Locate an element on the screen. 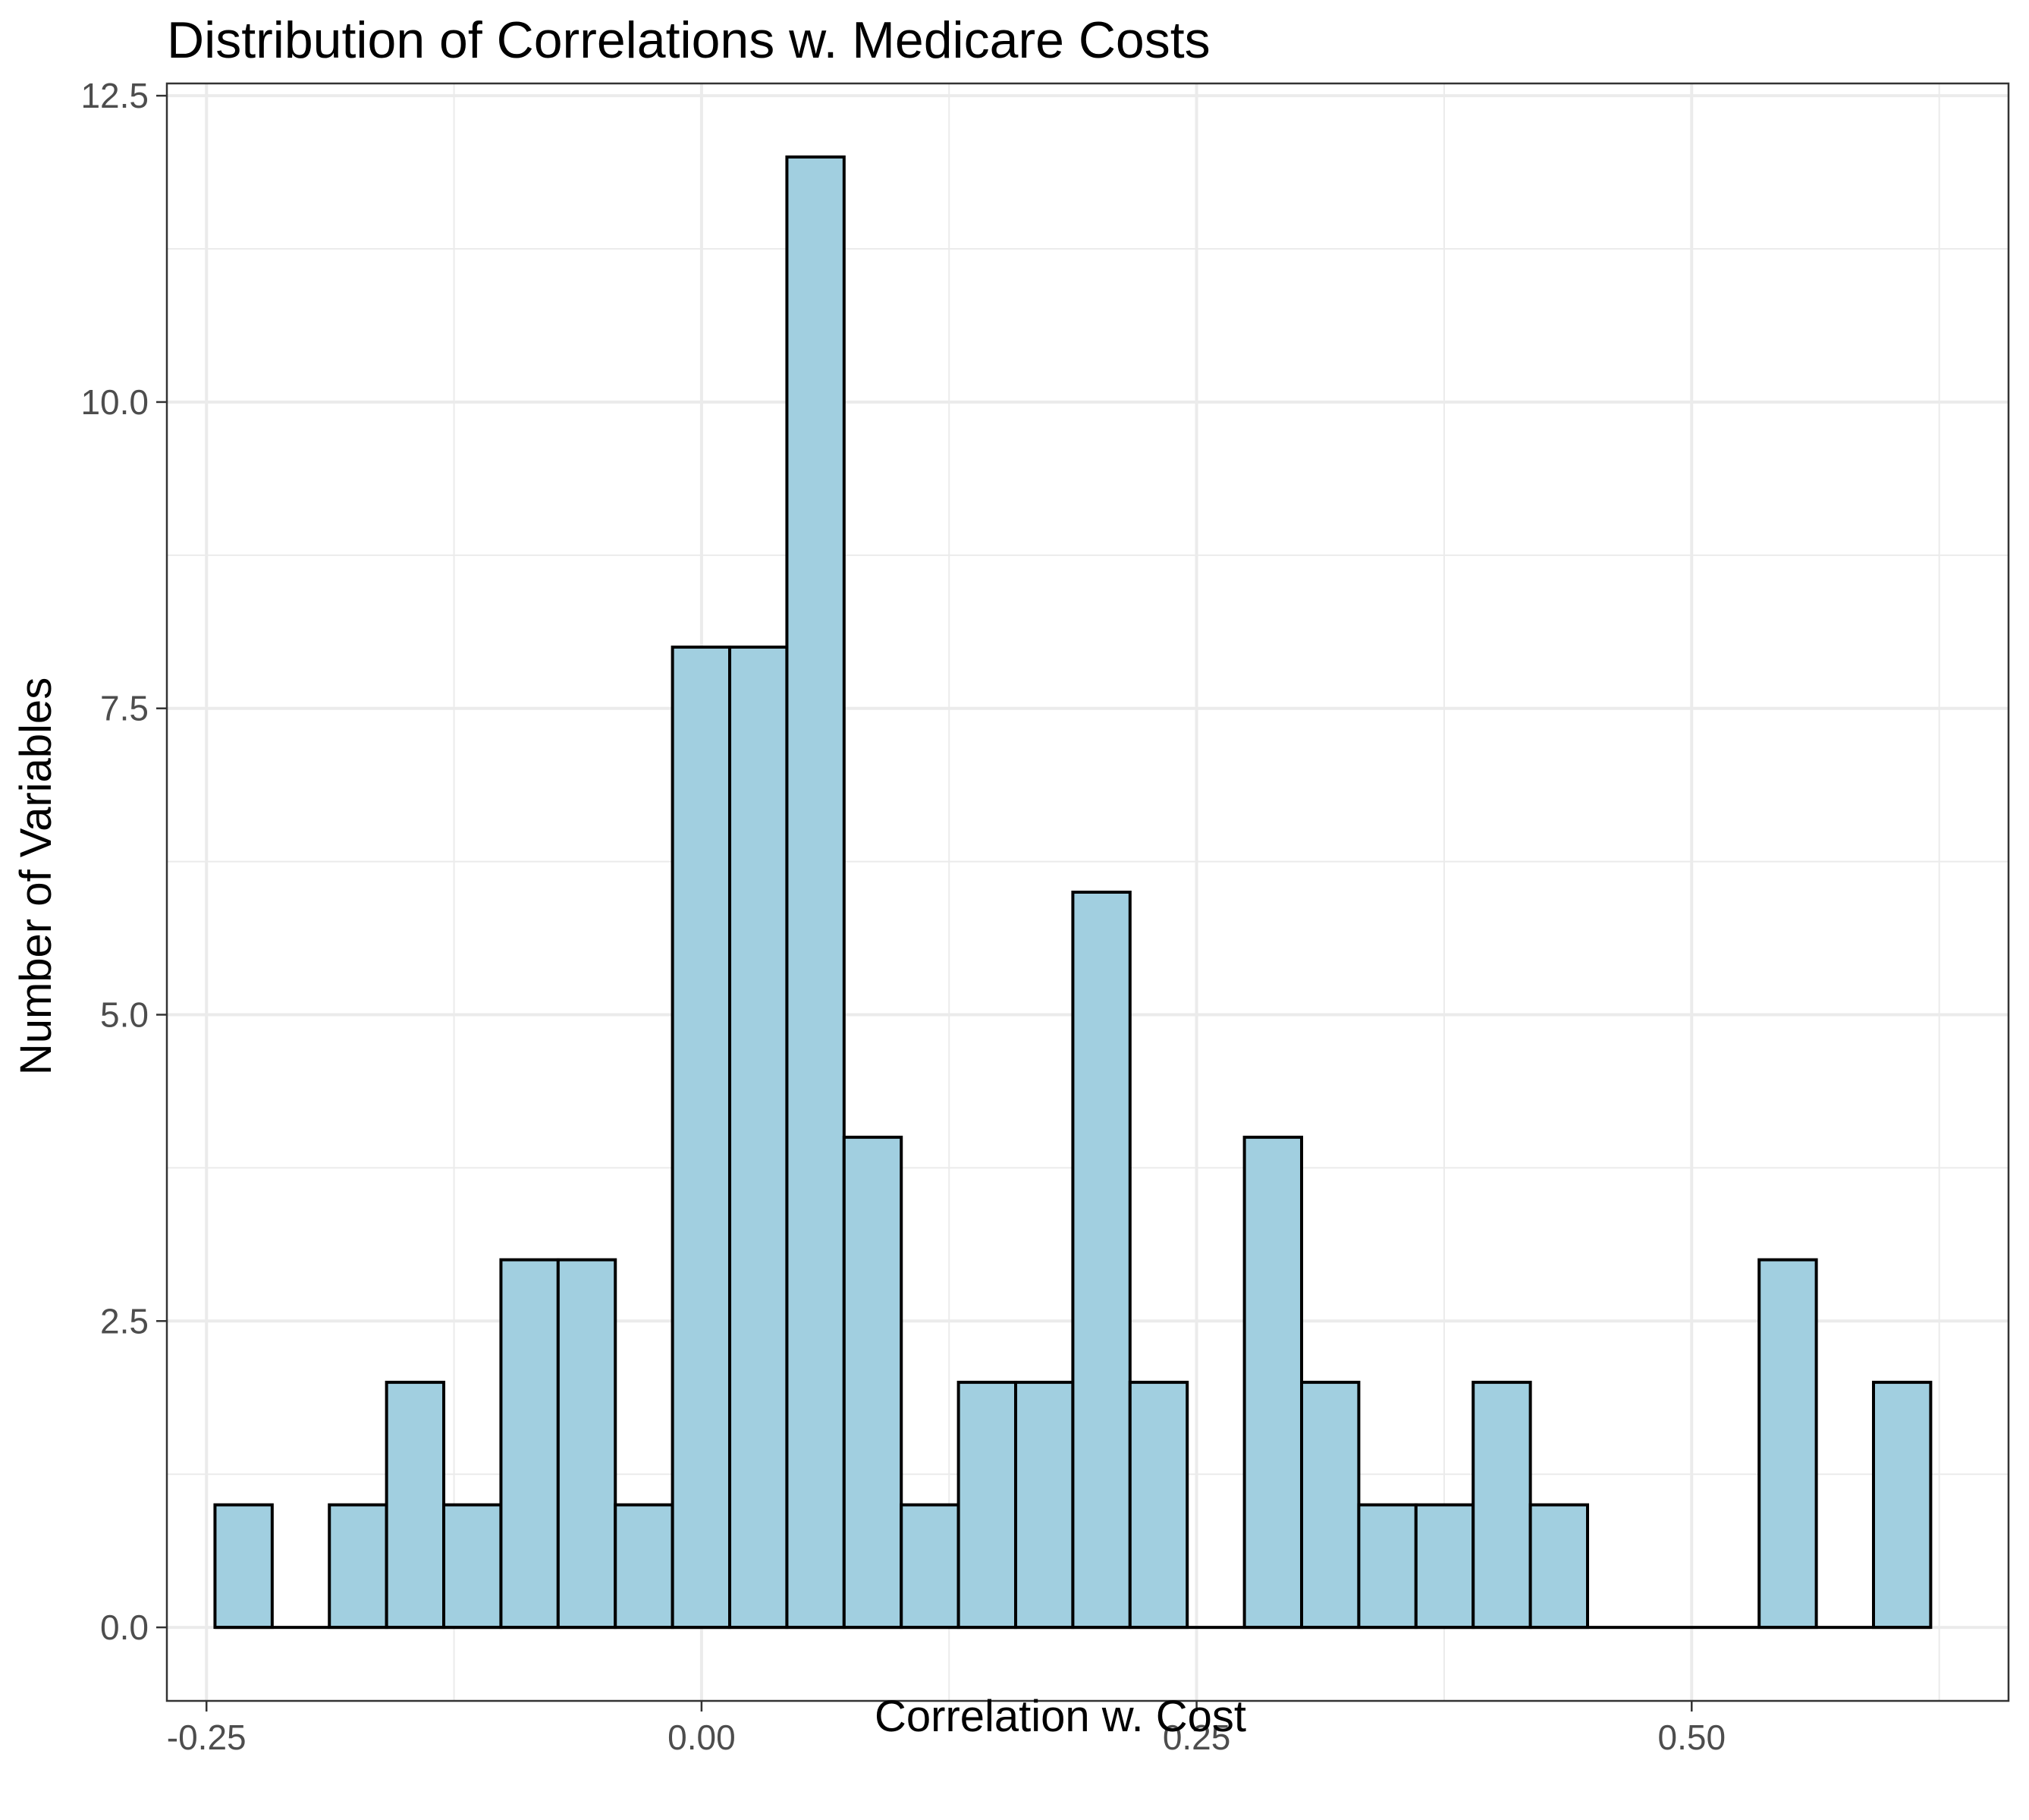 This screenshot has width=2029, height=1820. x-tick-label: 0.00 is located at coordinates (701, 1737).